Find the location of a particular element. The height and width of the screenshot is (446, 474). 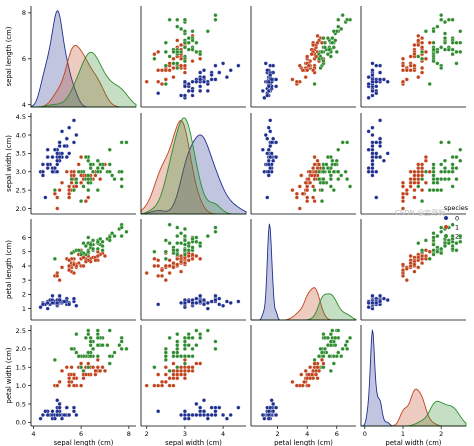

x-axis-label: petal length (cm) is located at coordinates (303, 442).